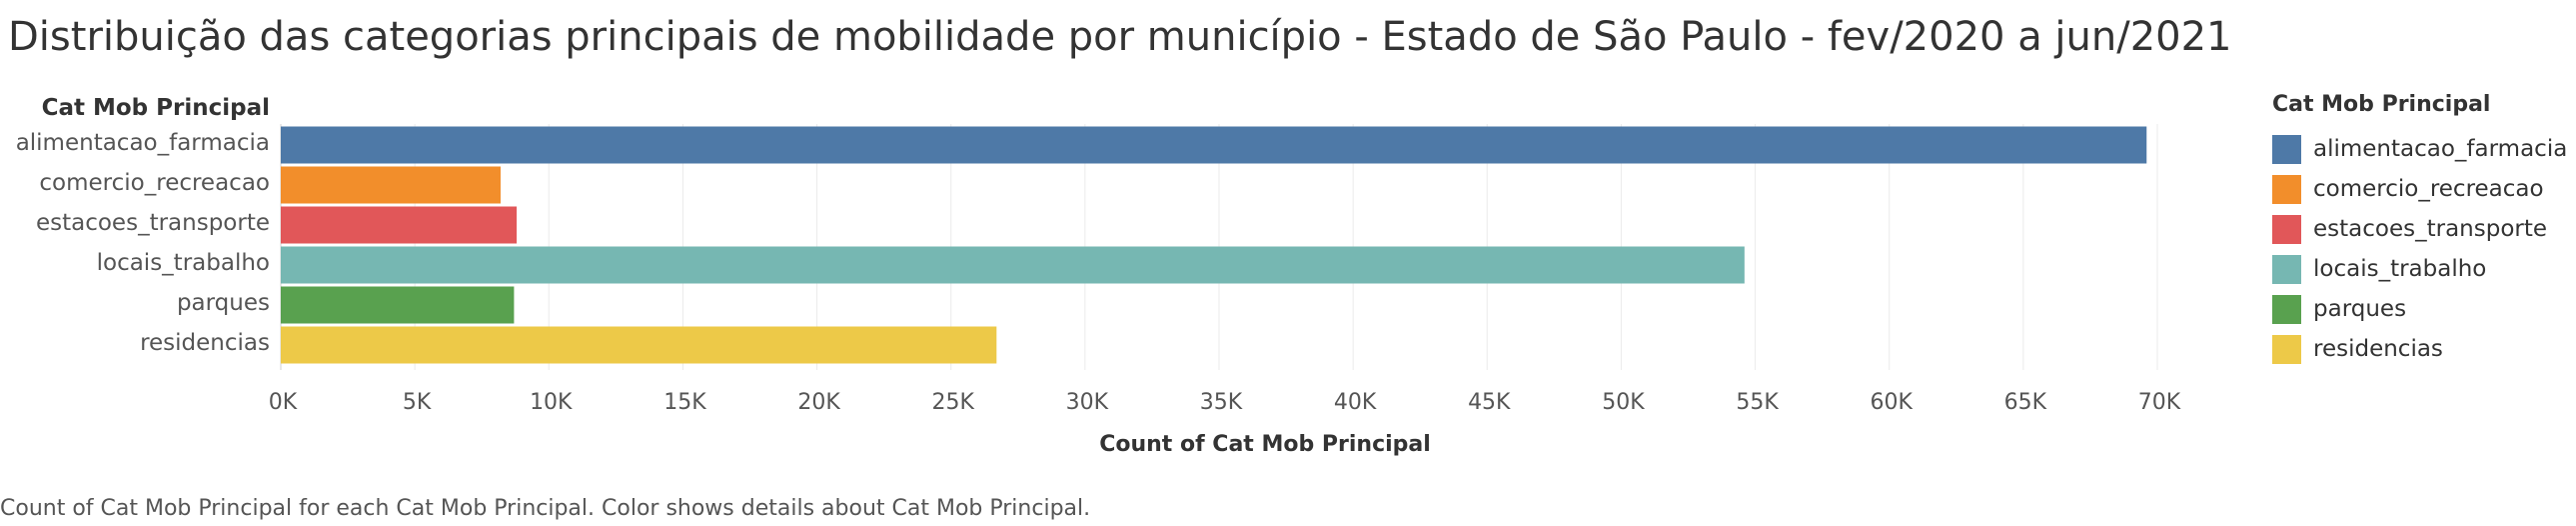 This screenshot has height=526, width=2576. I want to click on legend-item: comercio_recreacao, so click(2422, 189).